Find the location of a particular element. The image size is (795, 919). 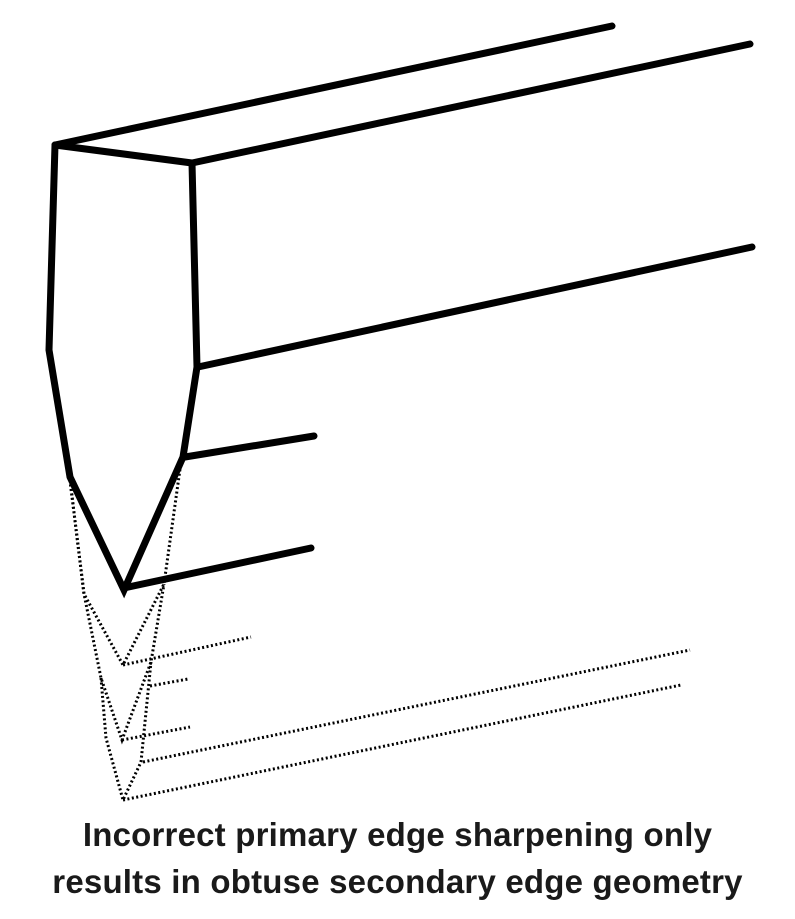

spine-side-edge is located at coordinates (475, 307).